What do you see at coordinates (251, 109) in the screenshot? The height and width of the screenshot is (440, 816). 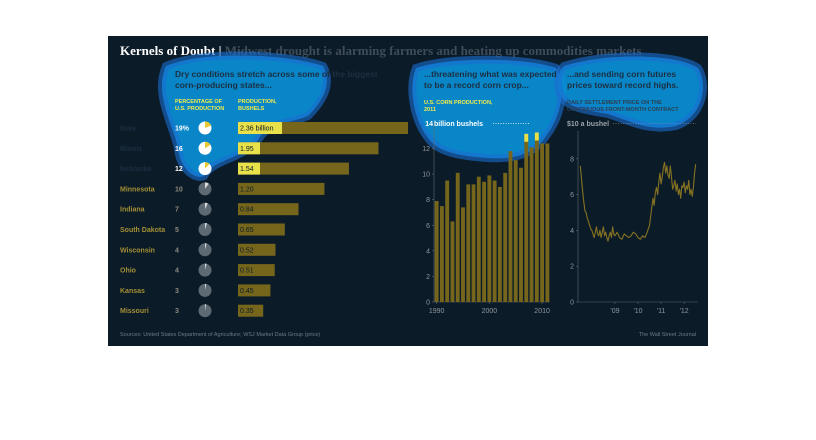 I see `col-header-prod-line2: BUSHELS` at bounding box center [251, 109].